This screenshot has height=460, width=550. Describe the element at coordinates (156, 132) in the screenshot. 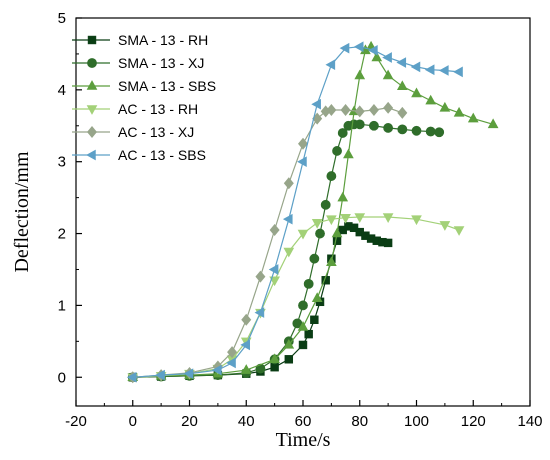

I see `legend-label: AC - 13 - XJ` at that location.